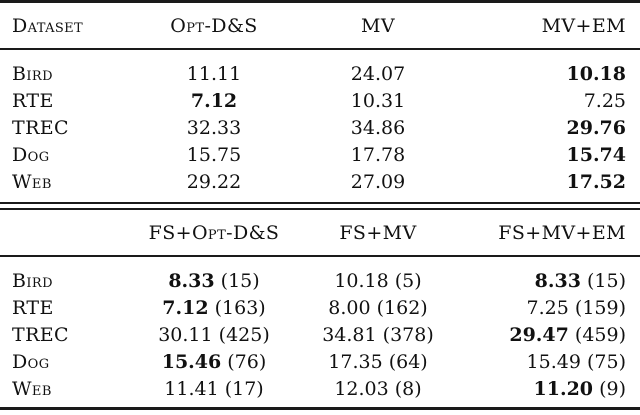 The image size is (640, 415). Describe the element at coordinates (214, 388) in the screenshot. I see `value-cell: 11.41 (17)` at that location.